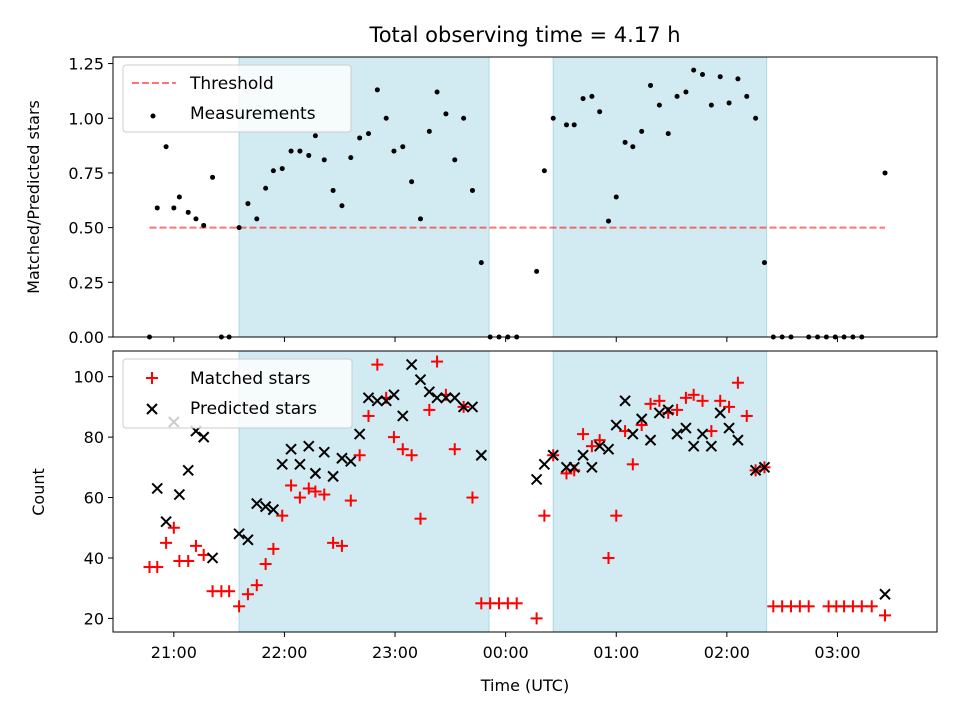  Describe the element at coordinates (90, 201) in the screenshot. I see `top-y-axis-ticks: 0.00 0.25 0.50 0.75 1.00 1.25` at that location.